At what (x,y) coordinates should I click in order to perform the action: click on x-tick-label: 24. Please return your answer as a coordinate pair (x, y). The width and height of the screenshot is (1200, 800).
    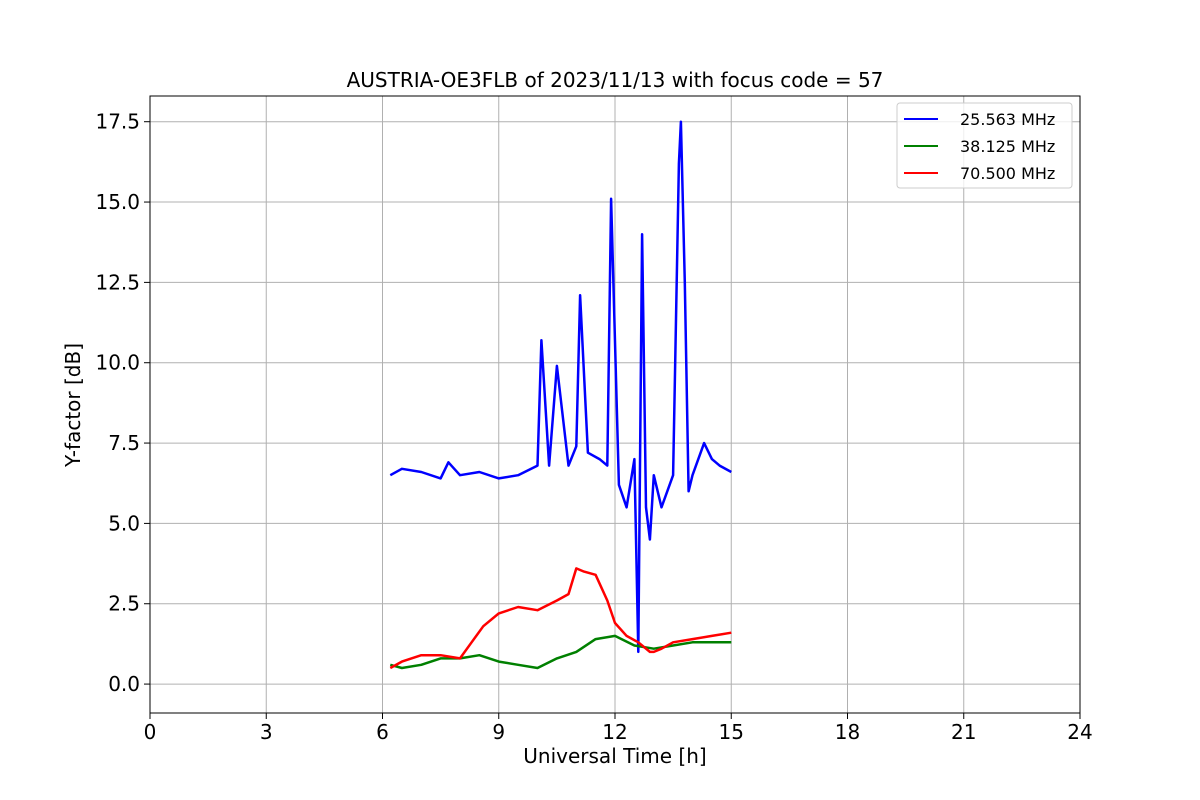
    Looking at the image, I should click on (1079, 732).